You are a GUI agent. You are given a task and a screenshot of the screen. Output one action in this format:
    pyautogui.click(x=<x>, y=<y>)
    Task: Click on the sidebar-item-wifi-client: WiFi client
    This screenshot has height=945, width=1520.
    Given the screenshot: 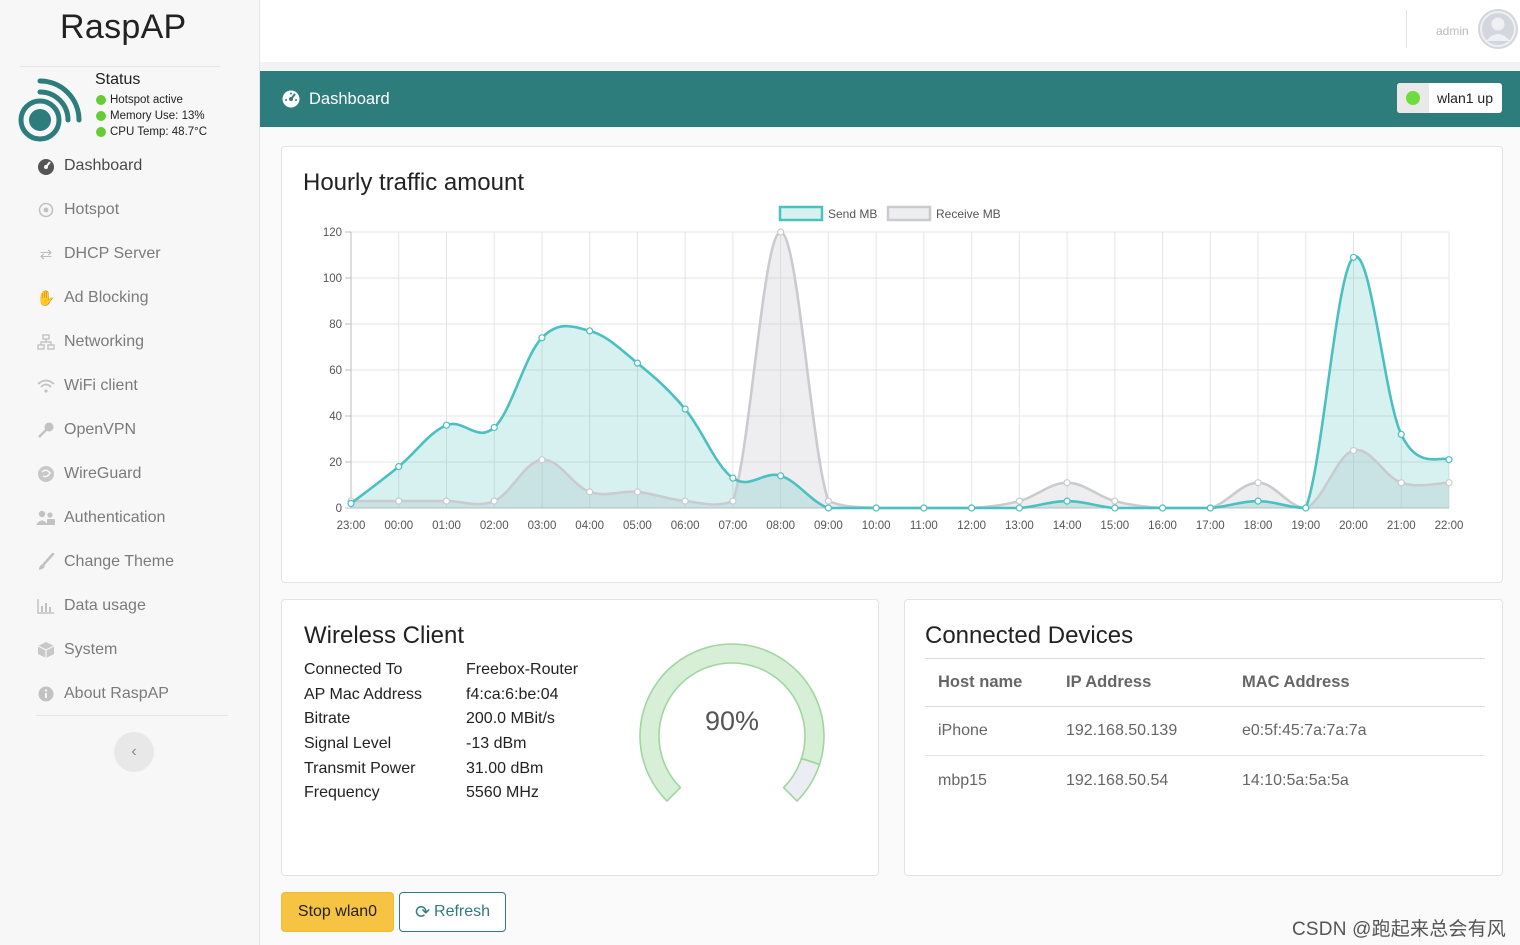 What is the action you would take?
    pyautogui.click(x=130, y=386)
    